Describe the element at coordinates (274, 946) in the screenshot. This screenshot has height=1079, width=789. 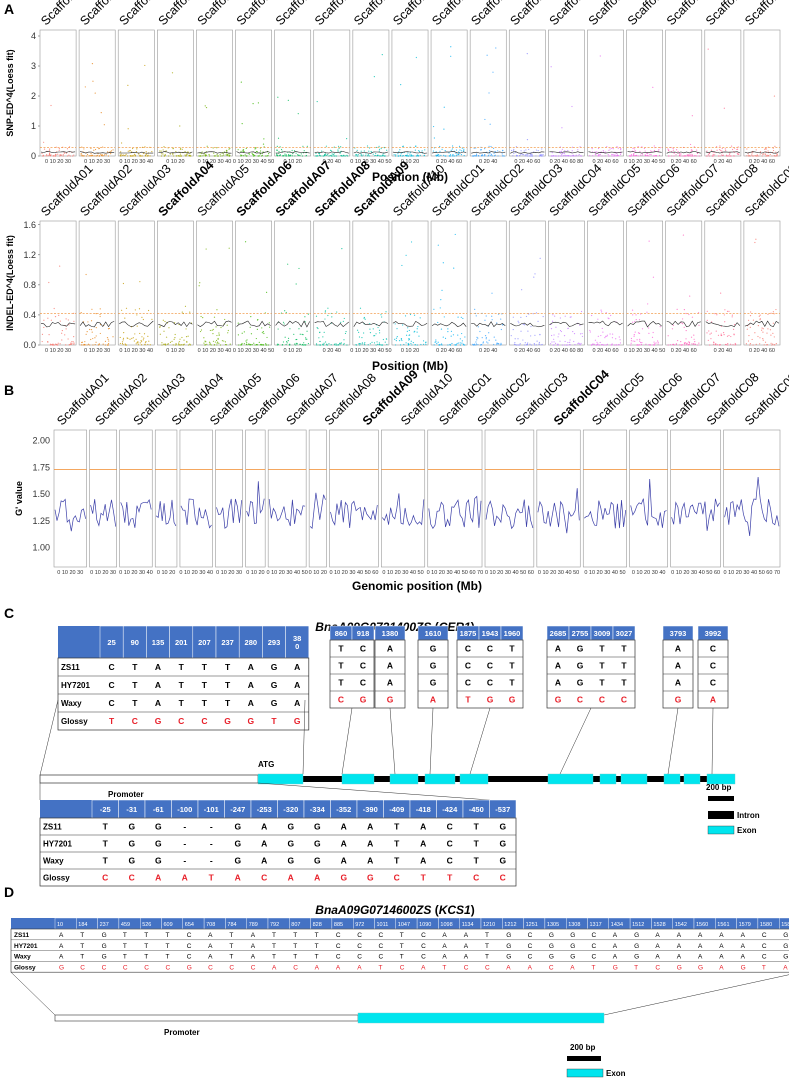
I see `allele: T` at that location.